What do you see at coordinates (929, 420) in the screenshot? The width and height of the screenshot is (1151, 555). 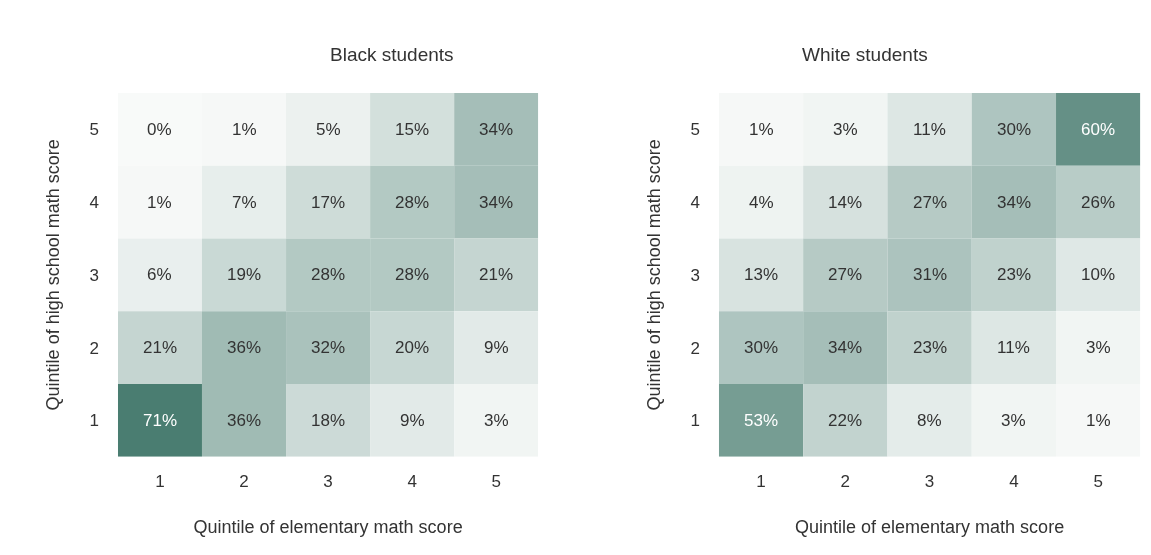 I see `data-label: 8%` at bounding box center [929, 420].